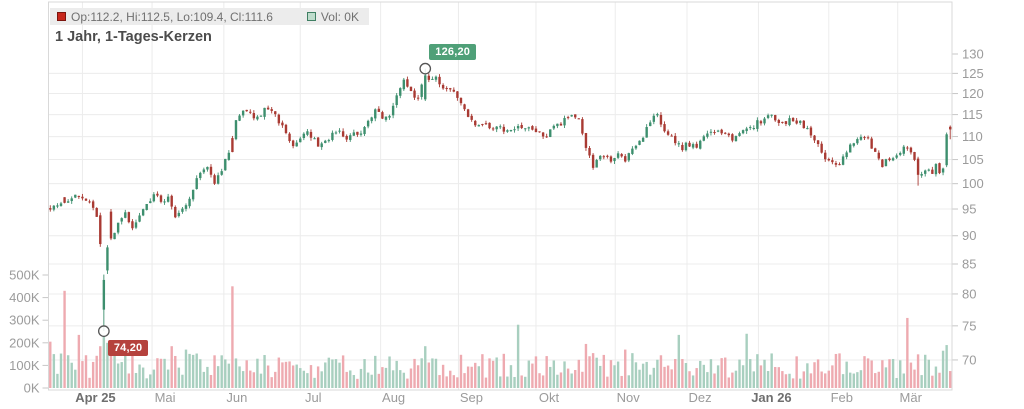 This screenshot has height=409, width=1024. Describe the element at coordinates (471, 397) in the screenshot. I see `month-label: Sep` at that location.